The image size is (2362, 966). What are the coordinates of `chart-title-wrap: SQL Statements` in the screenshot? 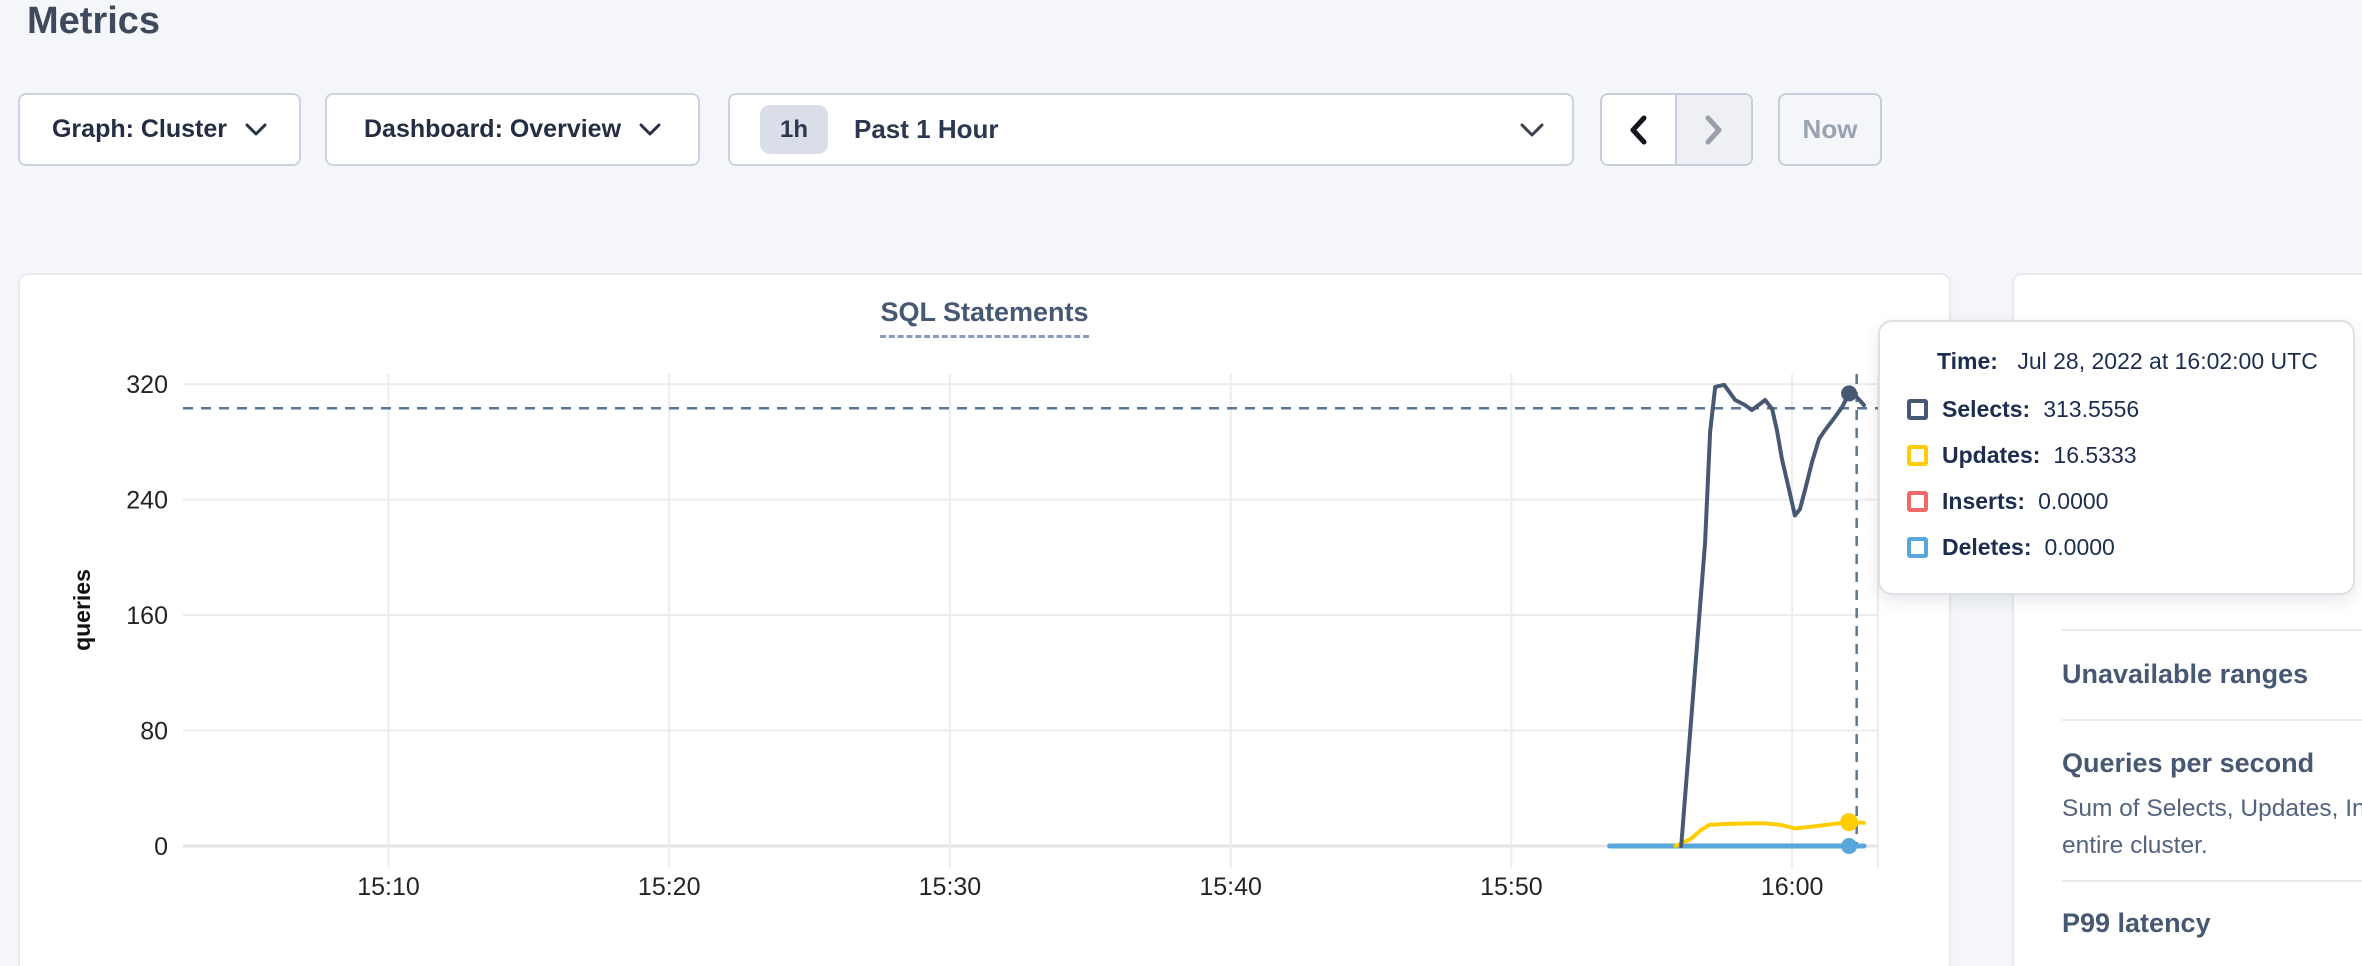 It's located at (984, 317).